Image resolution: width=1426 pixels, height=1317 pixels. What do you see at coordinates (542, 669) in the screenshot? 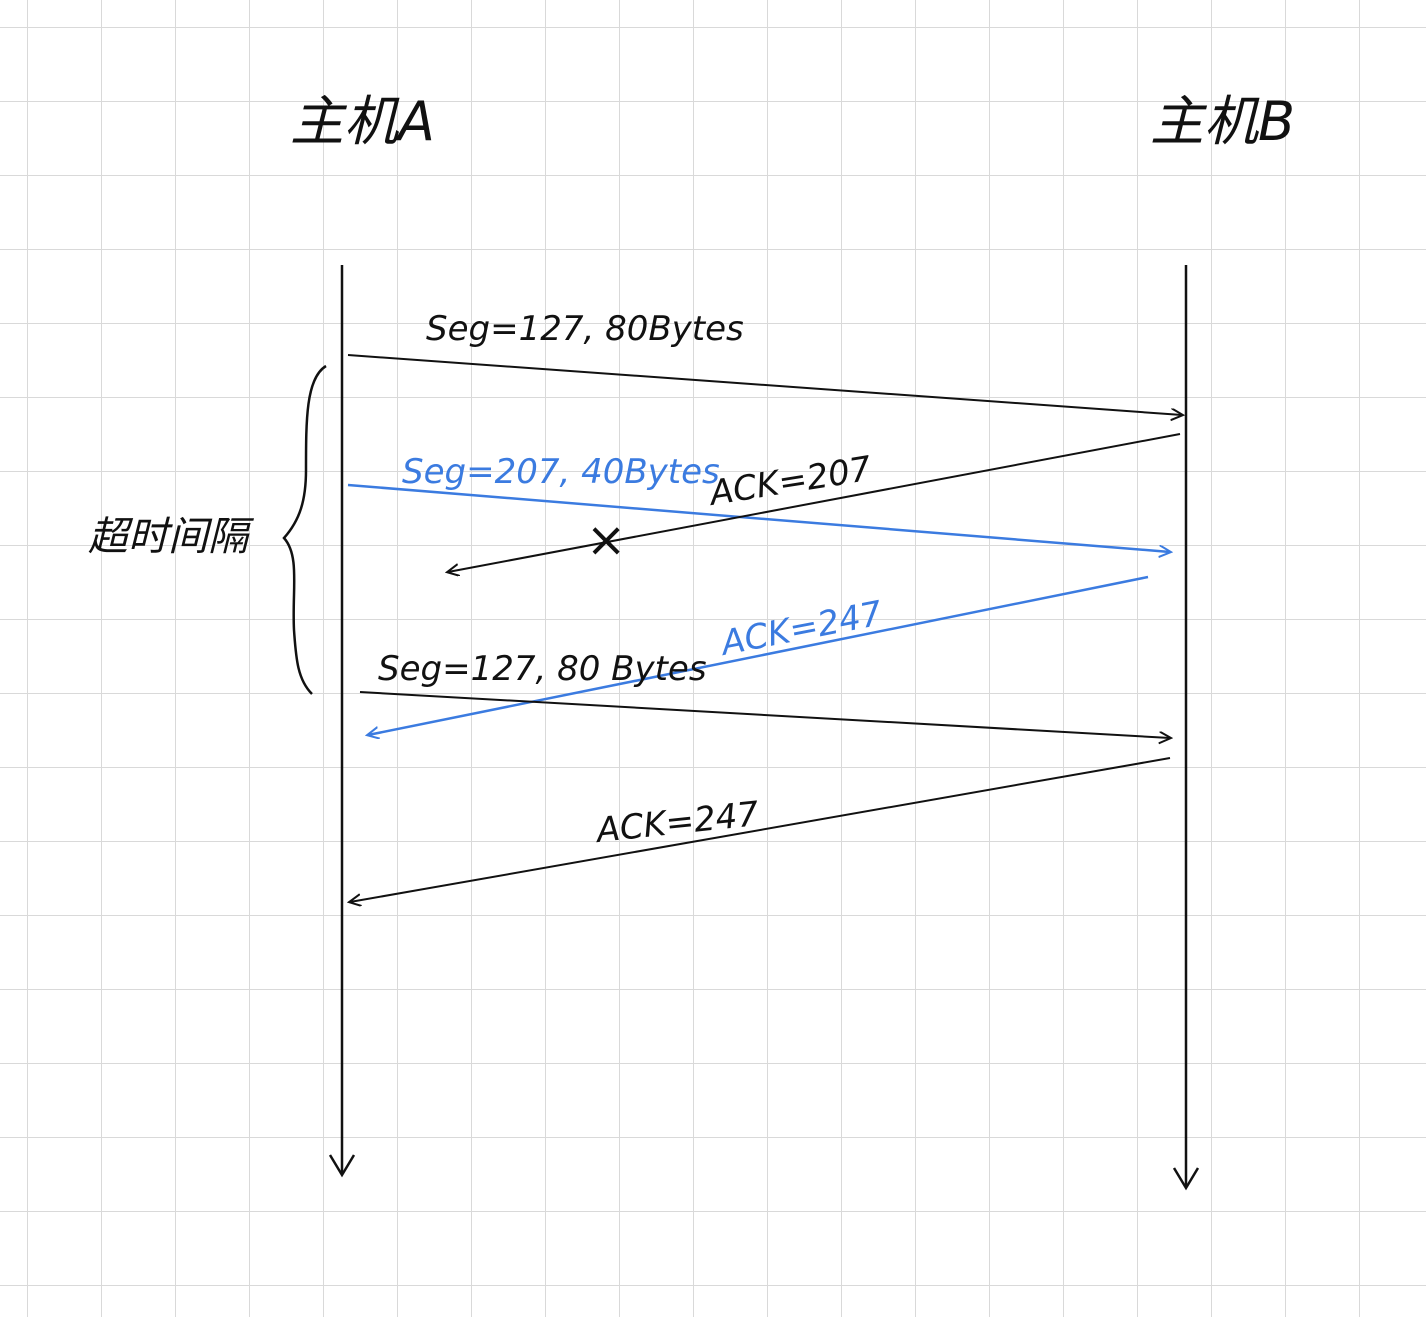
I see `segment-1-retransmit-label: Seg=127, 80 Bytes` at bounding box center [542, 669].